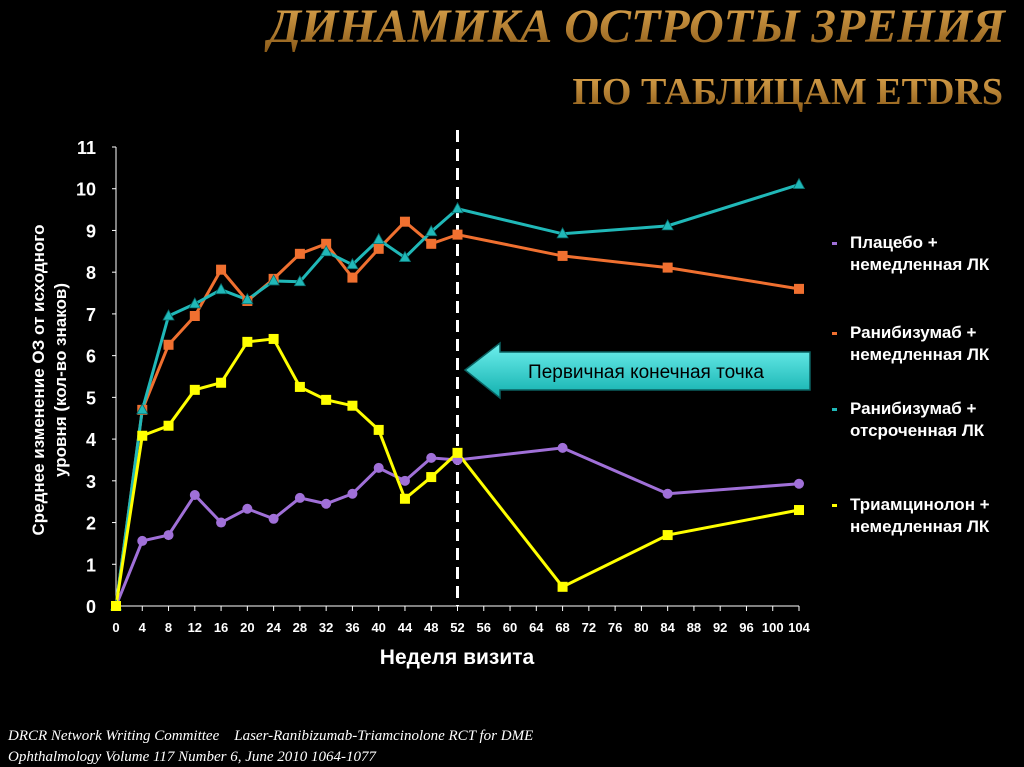 The width and height of the screenshot is (1024, 767). What do you see at coordinates (247, 627) in the screenshot?
I see `x-tick-label: 20` at bounding box center [247, 627].